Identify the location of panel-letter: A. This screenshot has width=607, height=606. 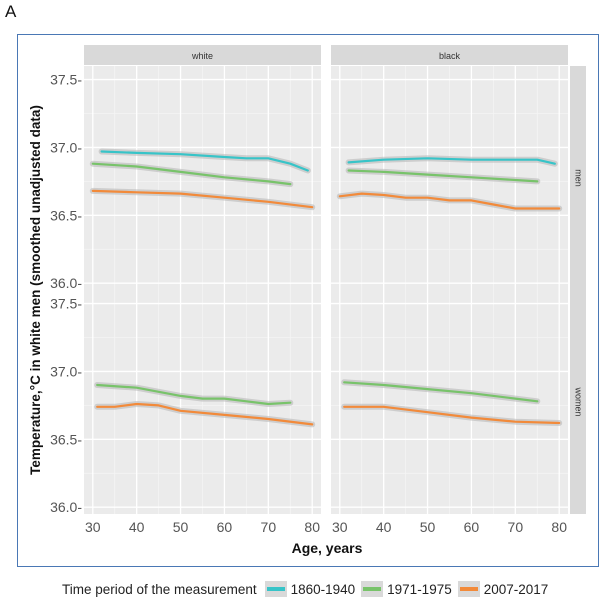
(11, 11).